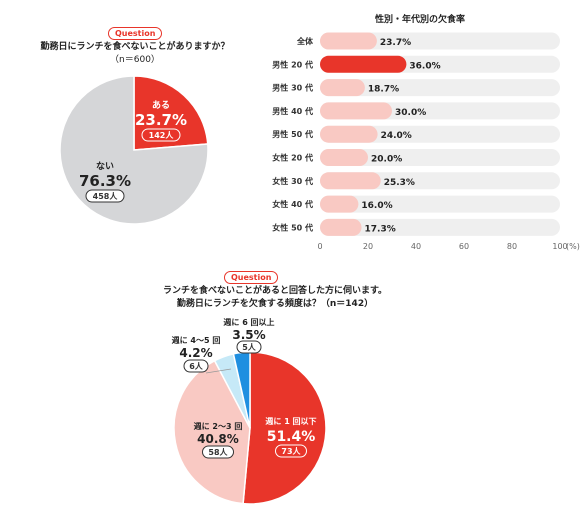 This screenshot has height=516, width=586. What do you see at coordinates (291, 437) in the screenshot?
I see `pie2-value-0: 51.4%` at bounding box center [291, 437].